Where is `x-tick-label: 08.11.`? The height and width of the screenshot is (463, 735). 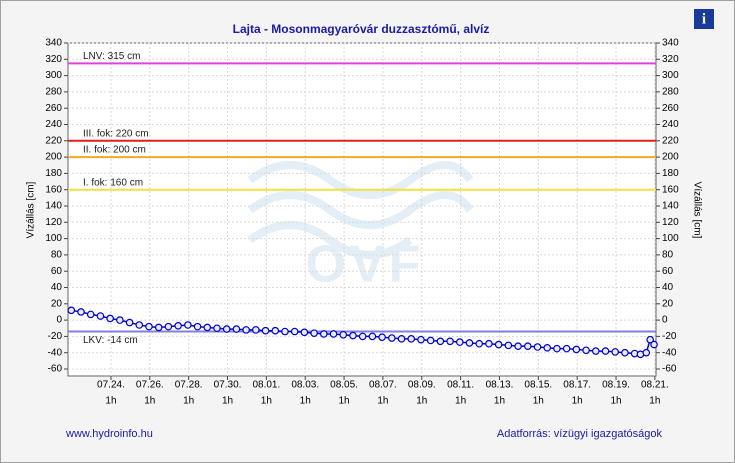 x-tick-label: 08.11. is located at coordinates (460, 385).